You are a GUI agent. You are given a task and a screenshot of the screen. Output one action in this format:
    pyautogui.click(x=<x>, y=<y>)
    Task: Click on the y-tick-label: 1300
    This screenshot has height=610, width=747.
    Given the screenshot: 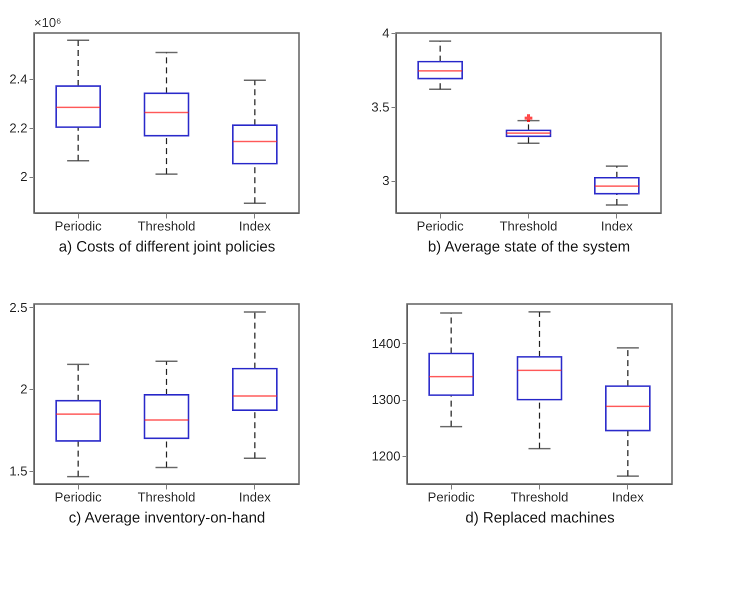 What is the action you would take?
    pyautogui.click(x=386, y=400)
    